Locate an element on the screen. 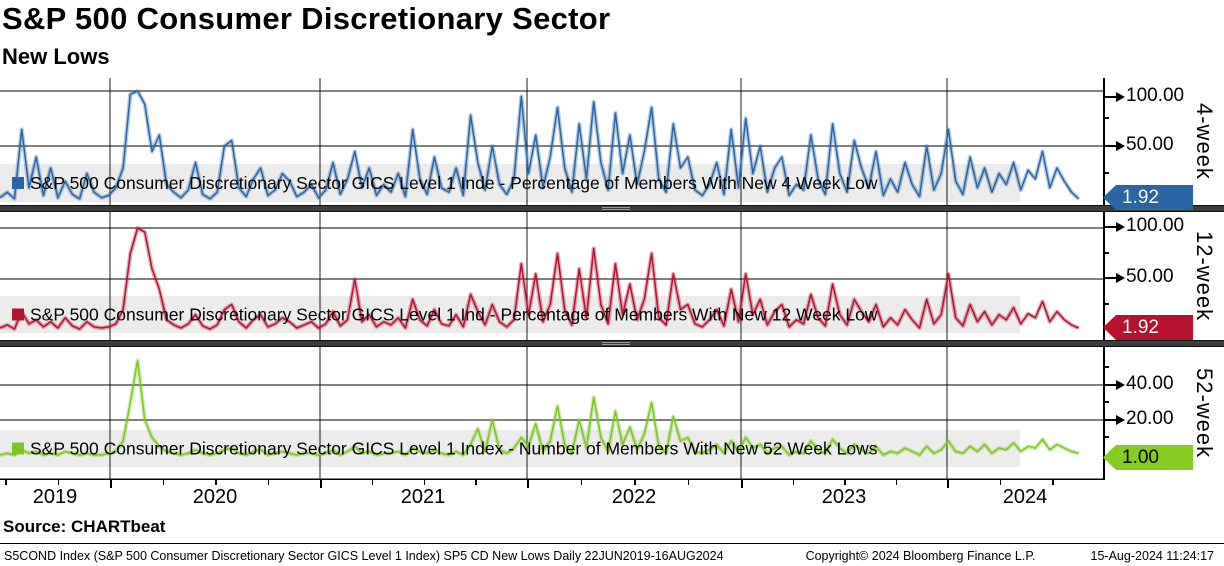 This screenshot has height=566, width=1224. x-axis-year-label: 2021 is located at coordinates (423, 497).